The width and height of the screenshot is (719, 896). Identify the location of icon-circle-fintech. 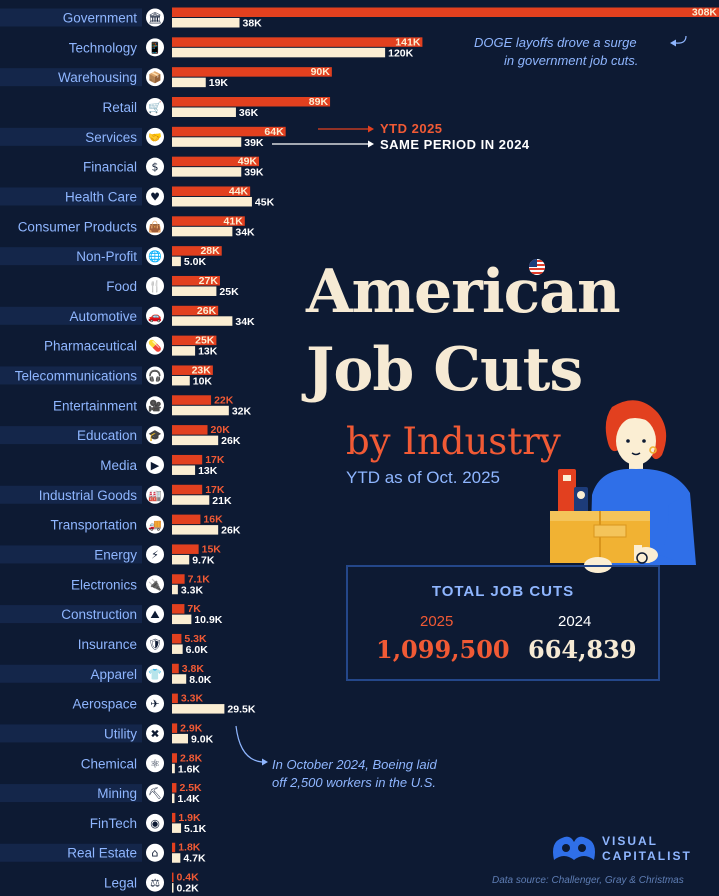
(155, 822).